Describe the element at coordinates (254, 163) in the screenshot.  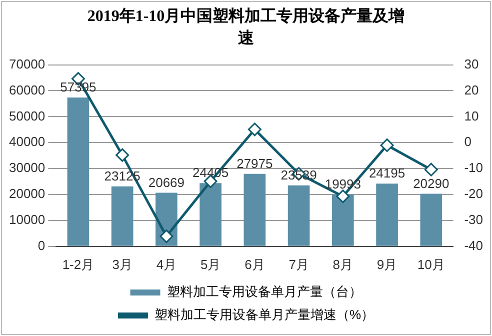
I see `data-label: 27975` at that location.